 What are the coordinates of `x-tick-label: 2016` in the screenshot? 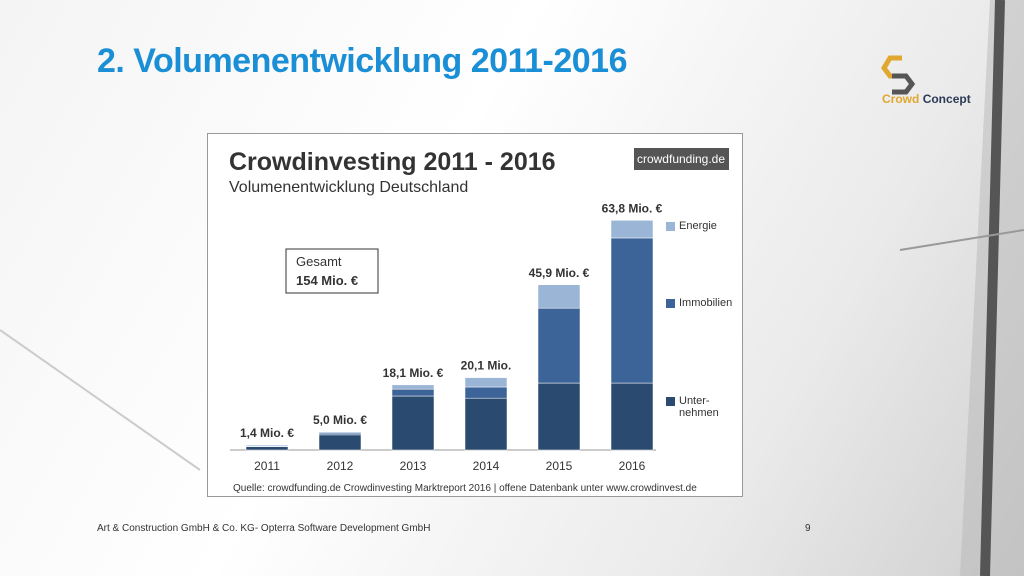 It's located at (632, 466).